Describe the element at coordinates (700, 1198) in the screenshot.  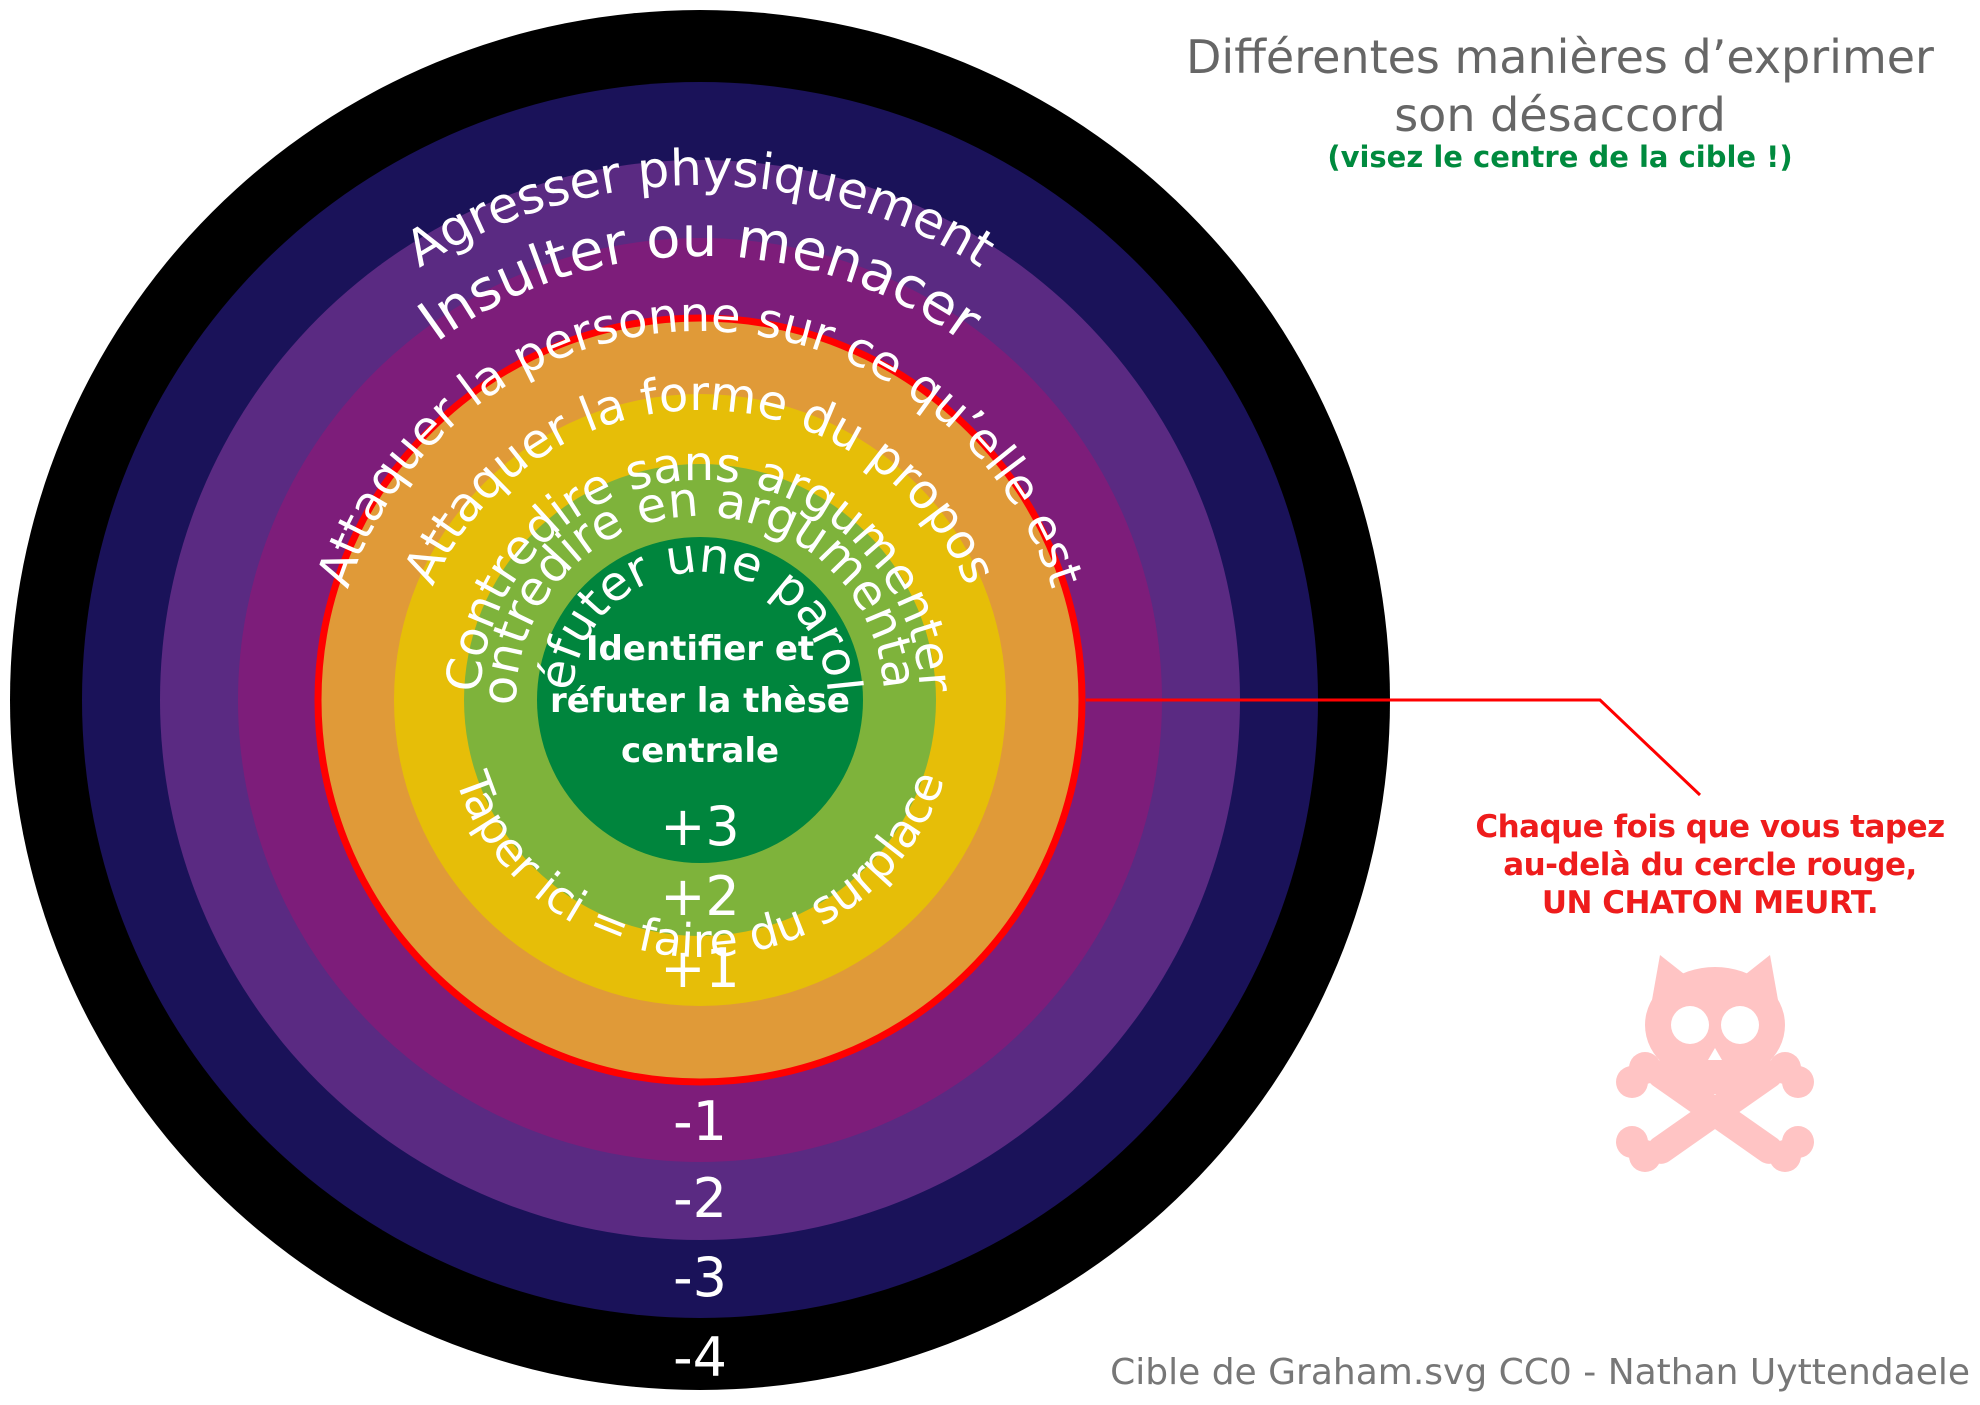
I see `score-minus2: -2` at that location.